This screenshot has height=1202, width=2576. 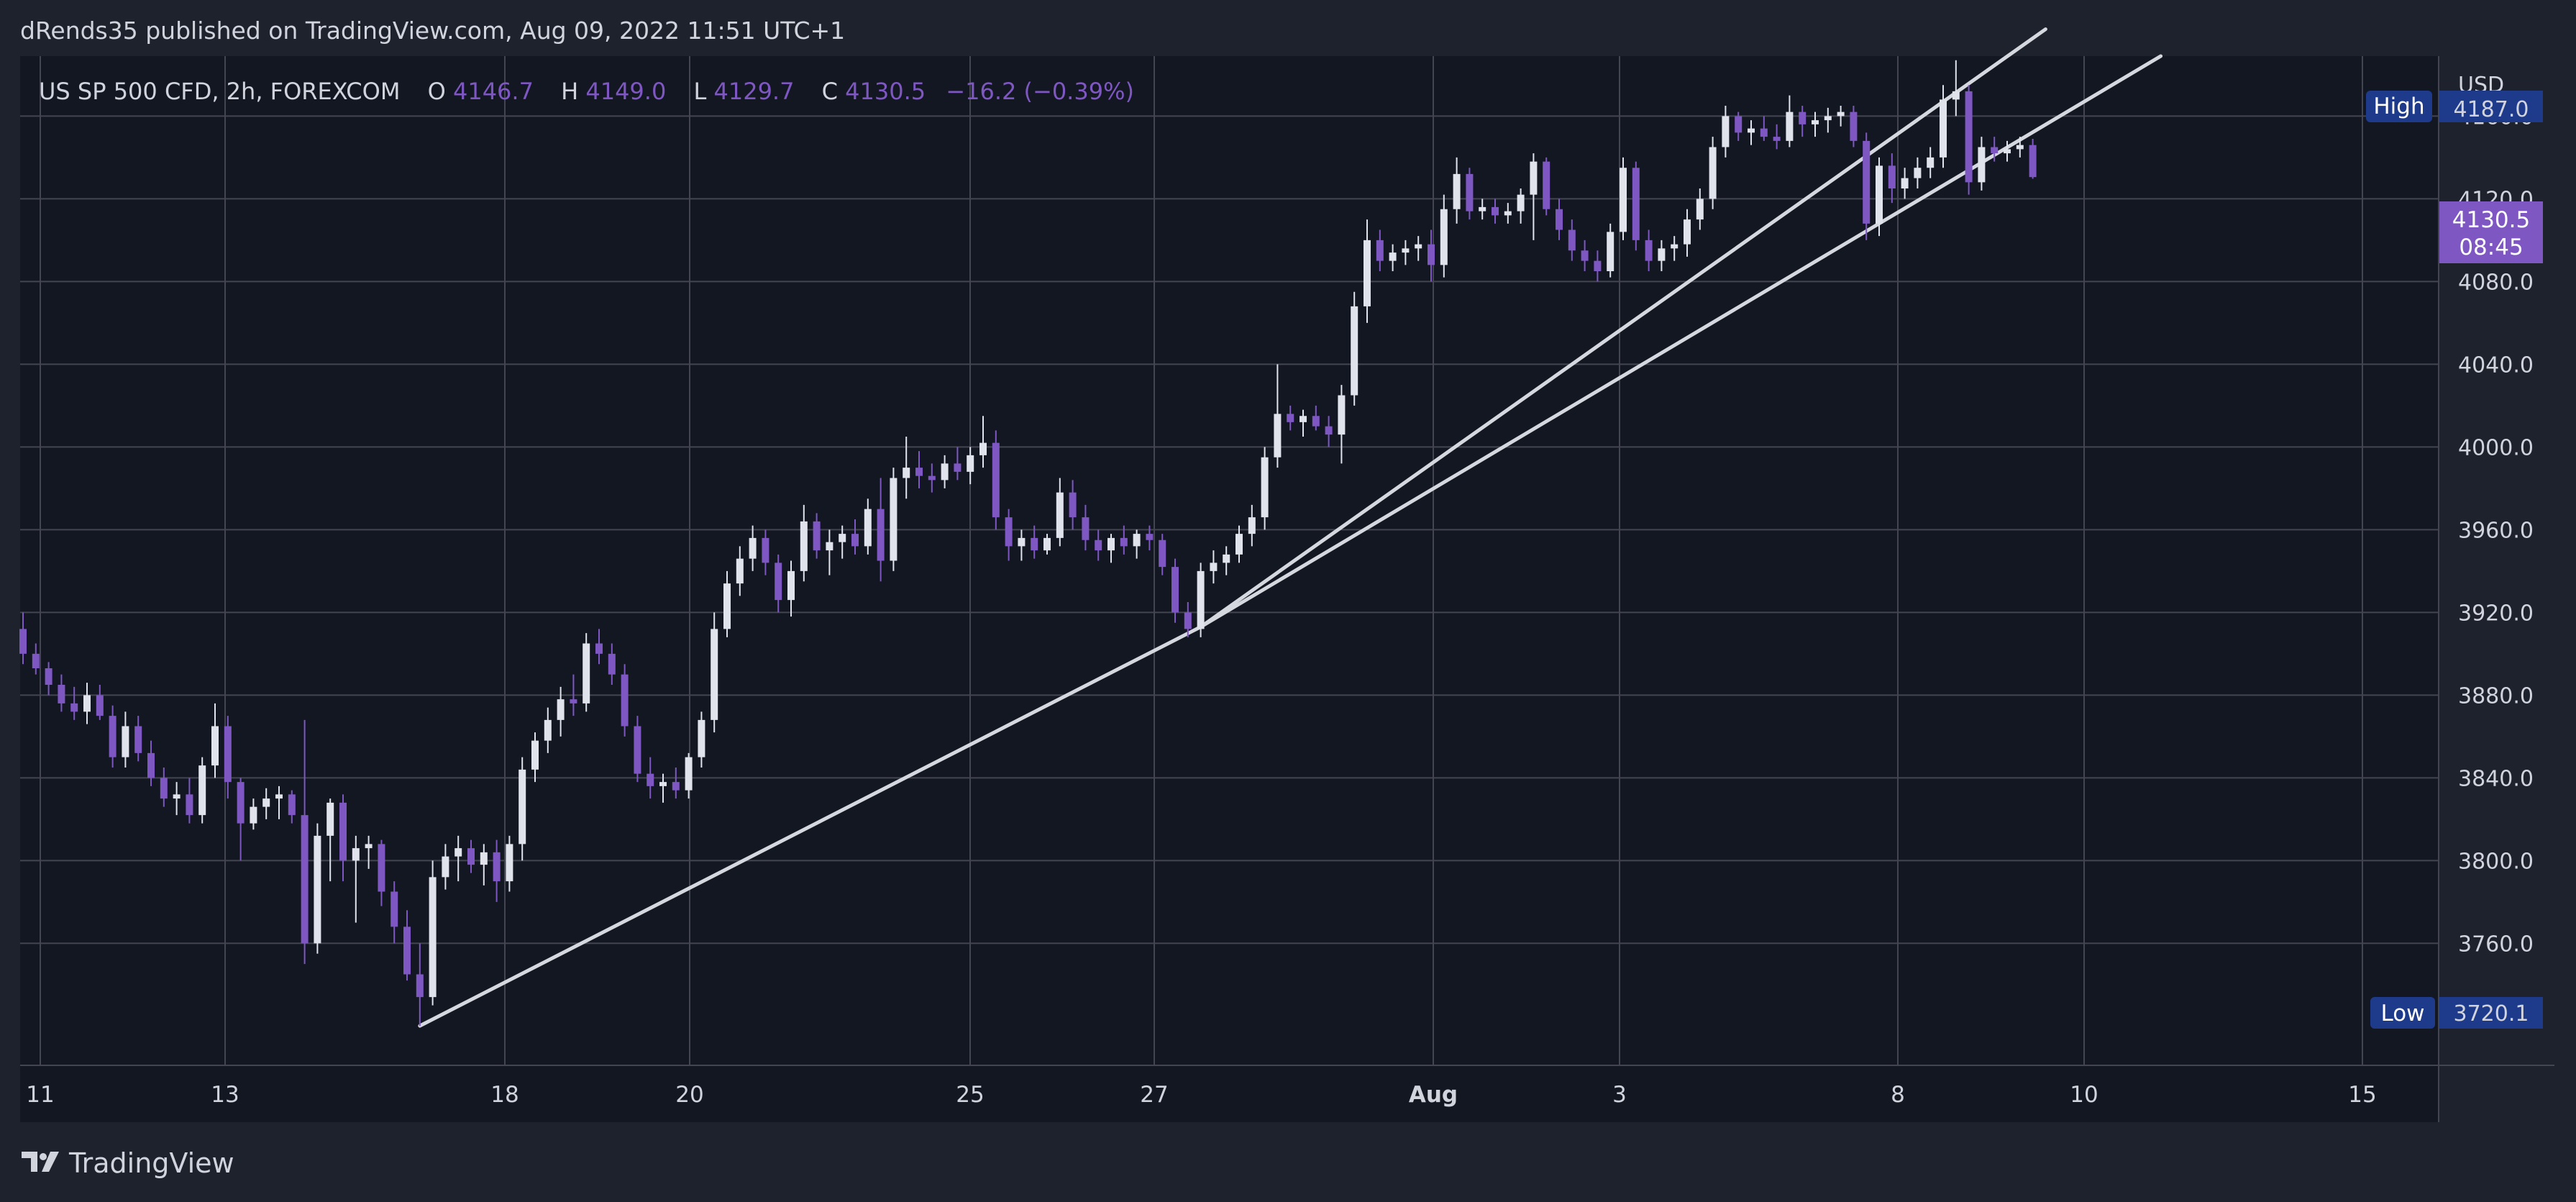 What do you see at coordinates (1201, 1095) in the screenshot?
I see `time-axis: 11 13 18 20 25 27 Aug 3 8 10 15` at bounding box center [1201, 1095].